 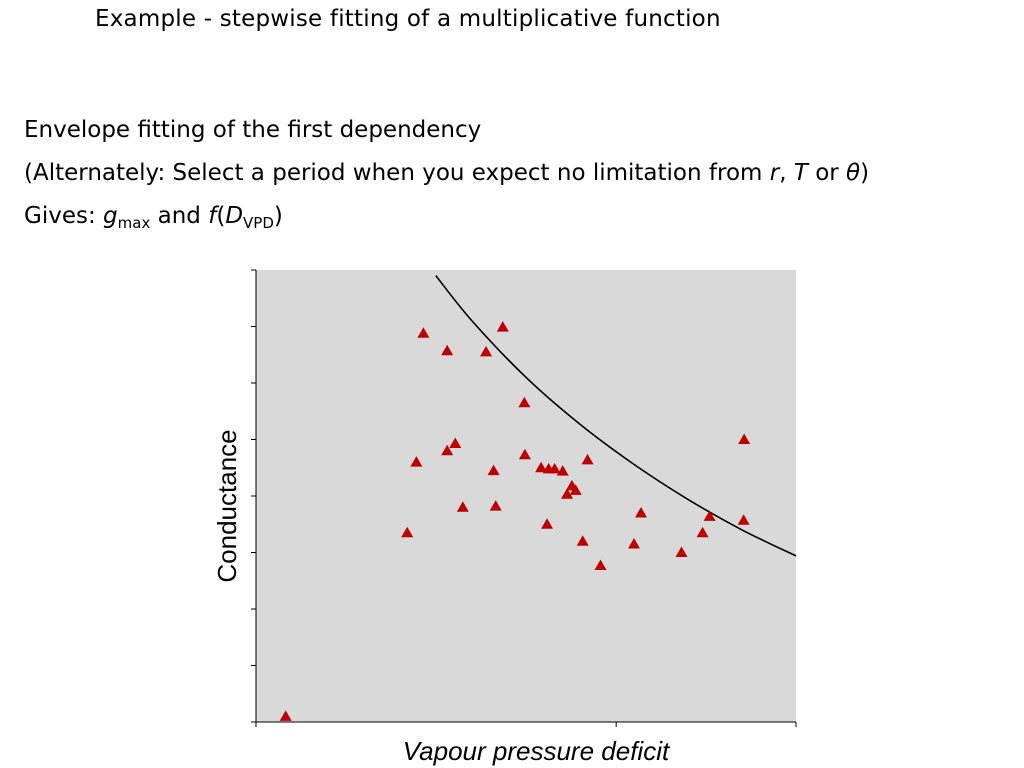 I want to click on gives-text: Gives:, so click(x=64, y=216).